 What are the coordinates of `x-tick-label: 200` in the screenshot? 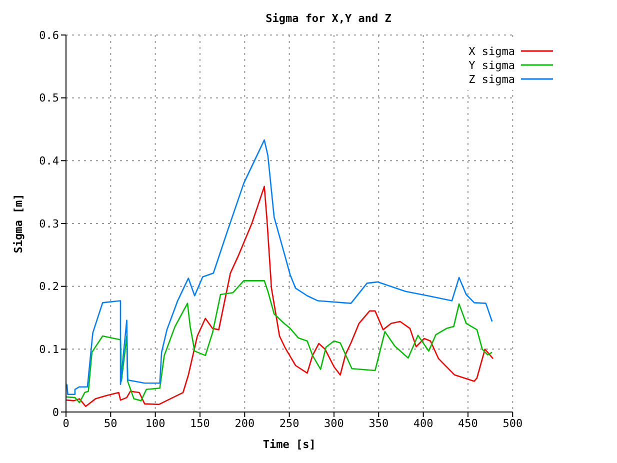 It's located at (244, 423).